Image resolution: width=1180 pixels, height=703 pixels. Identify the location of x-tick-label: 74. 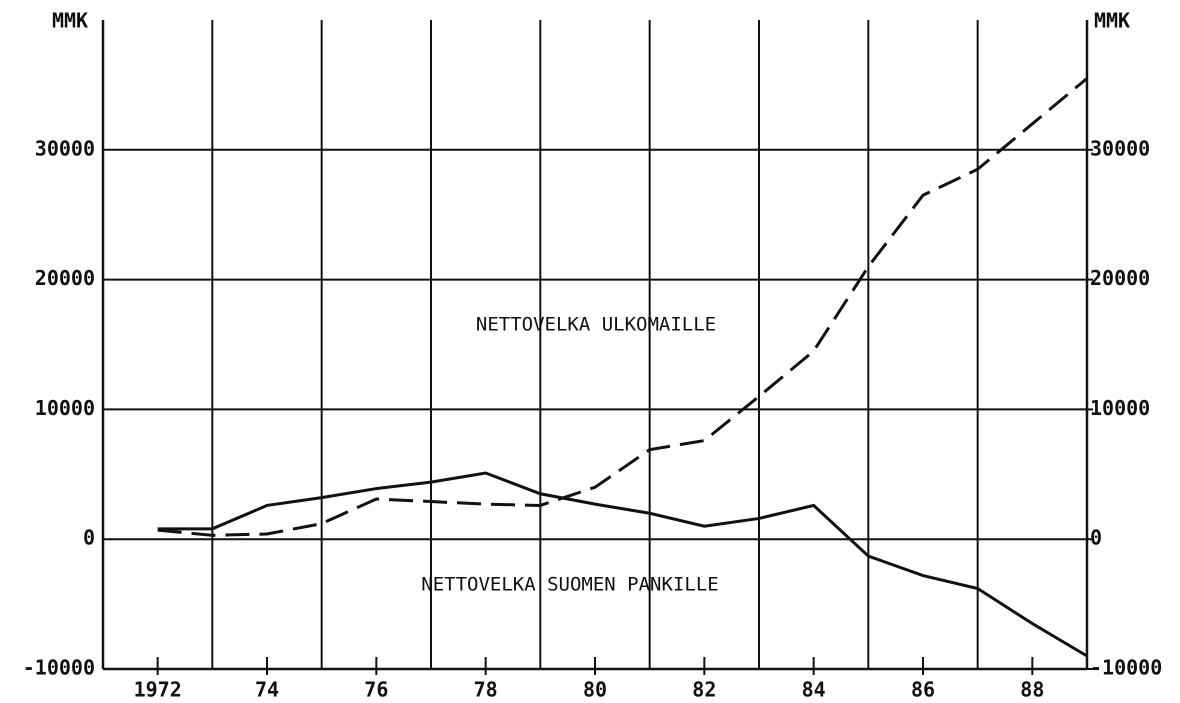
(267, 690).